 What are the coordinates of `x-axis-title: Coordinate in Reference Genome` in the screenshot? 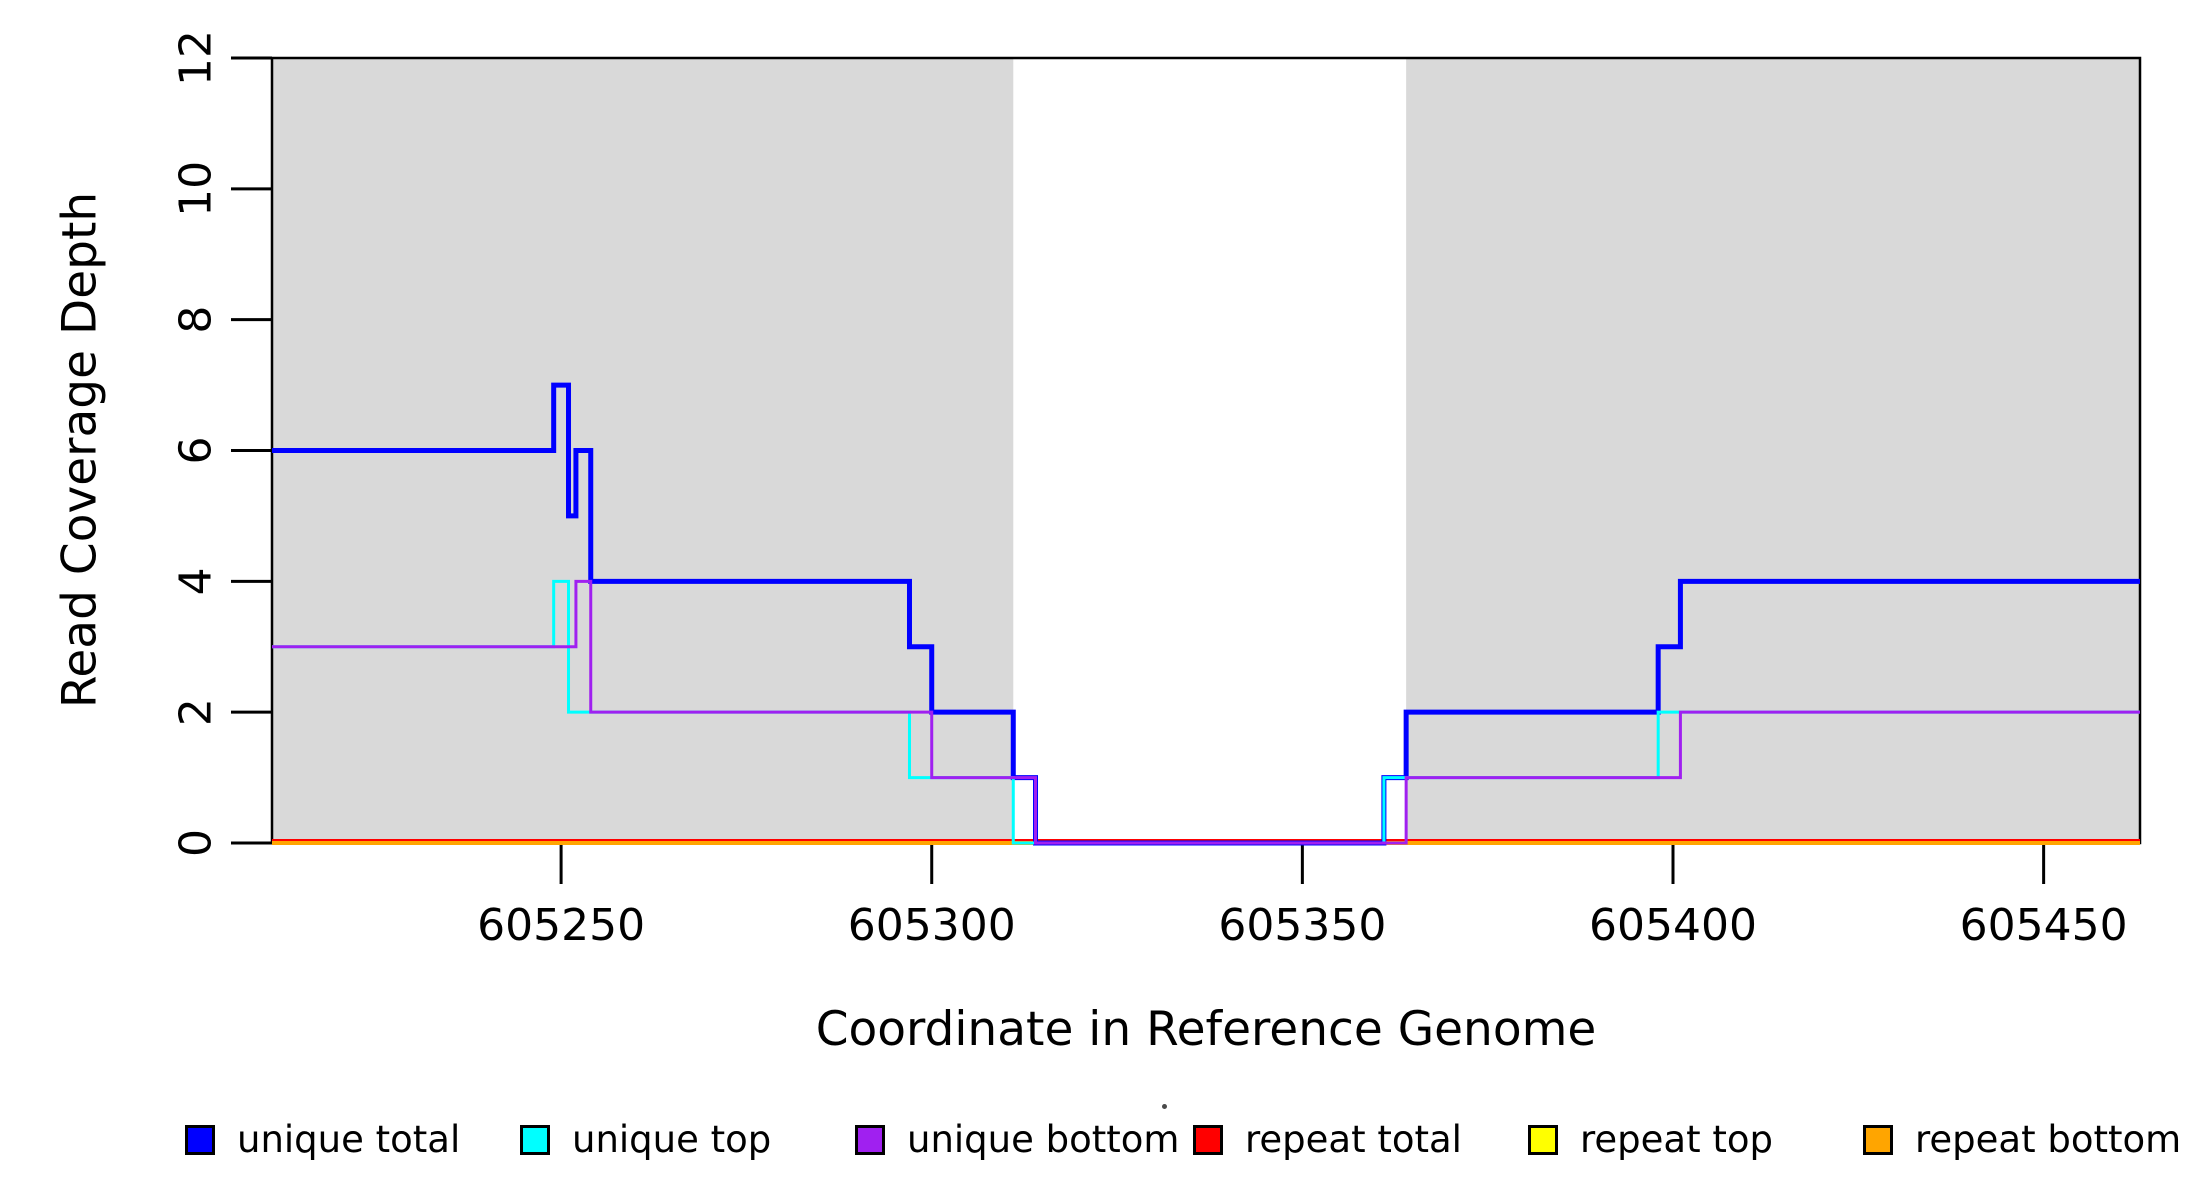 It's located at (1206, 1029).